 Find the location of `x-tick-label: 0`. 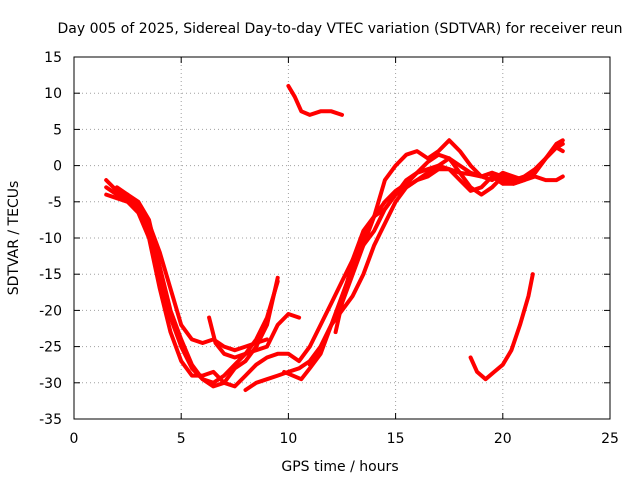

x-tick-label: 0 is located at coordinates (74, 439).